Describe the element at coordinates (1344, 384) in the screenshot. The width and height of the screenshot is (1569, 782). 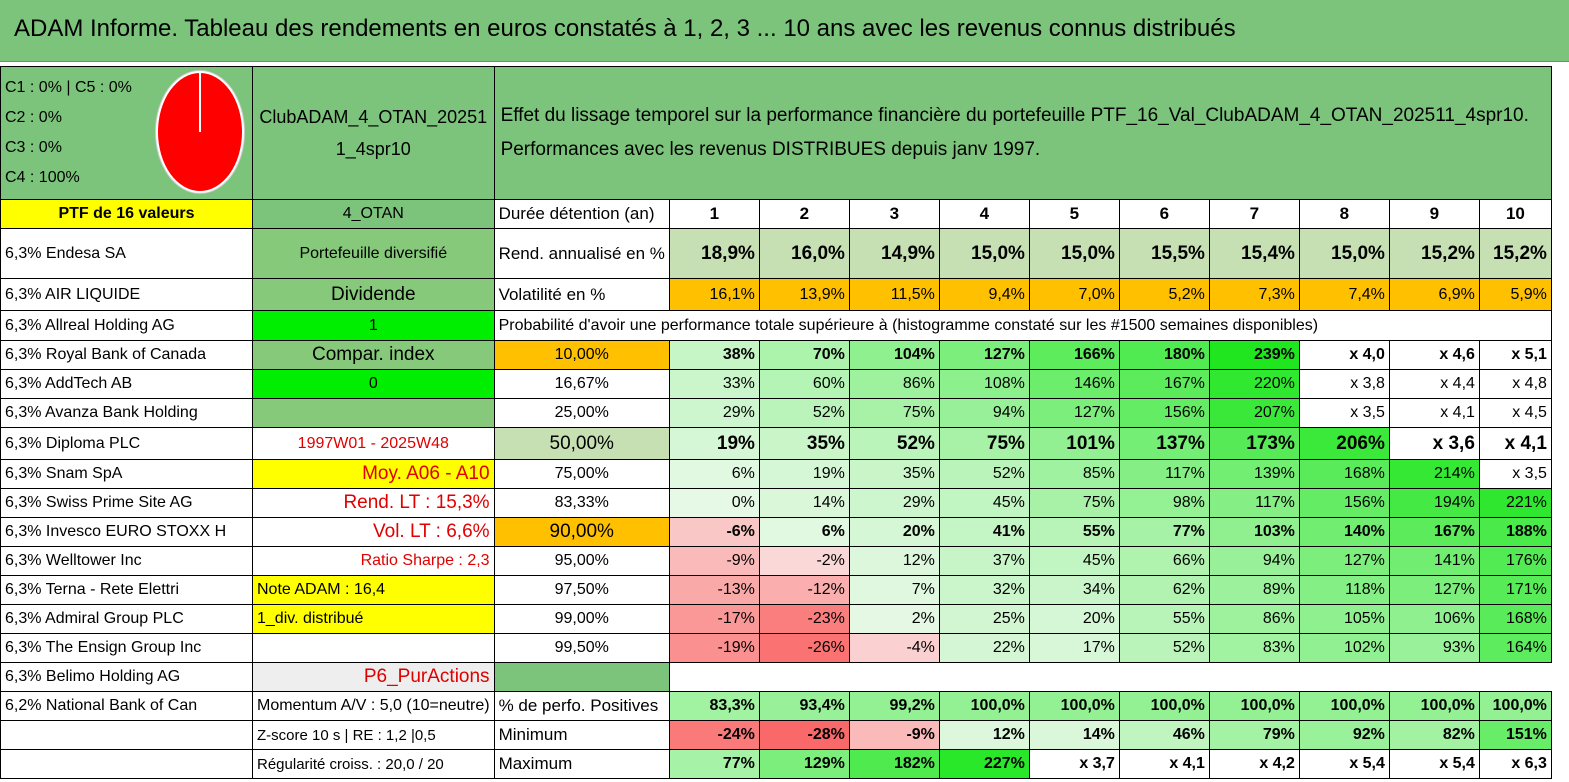
I see `prob-value: x 3,8` at that location.